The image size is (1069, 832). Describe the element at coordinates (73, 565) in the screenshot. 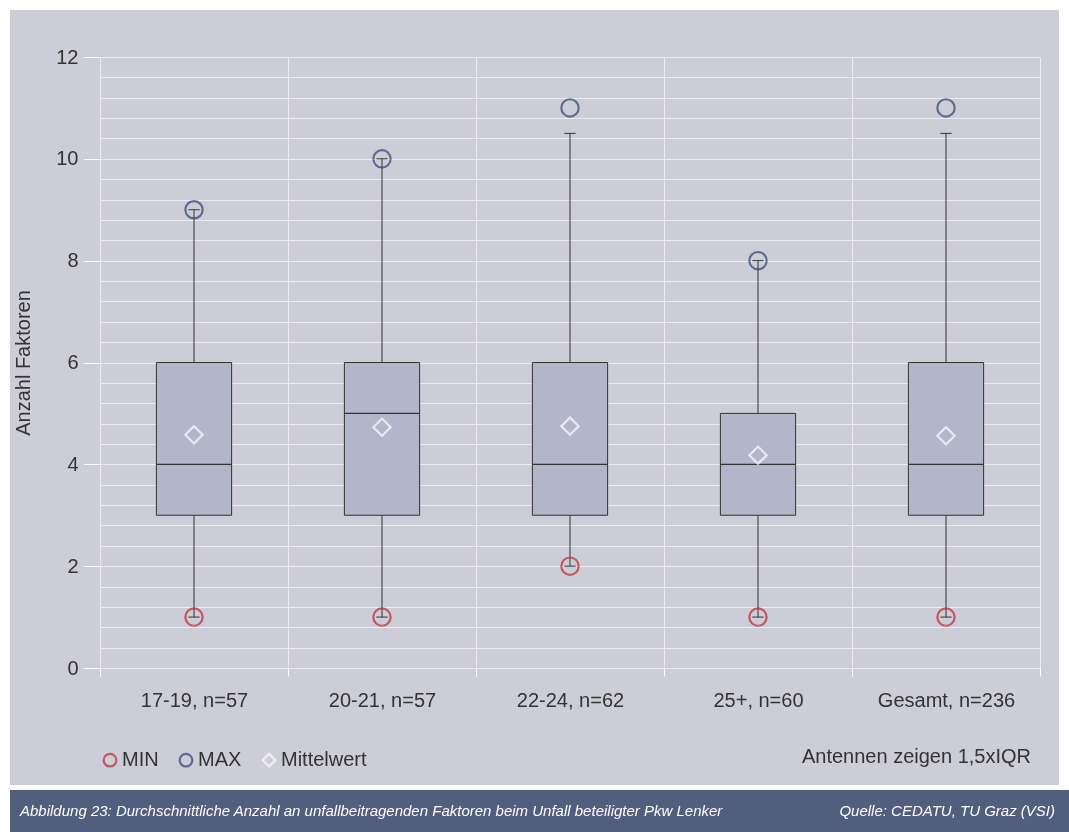

I see `y-tick-label: 2` at that location.